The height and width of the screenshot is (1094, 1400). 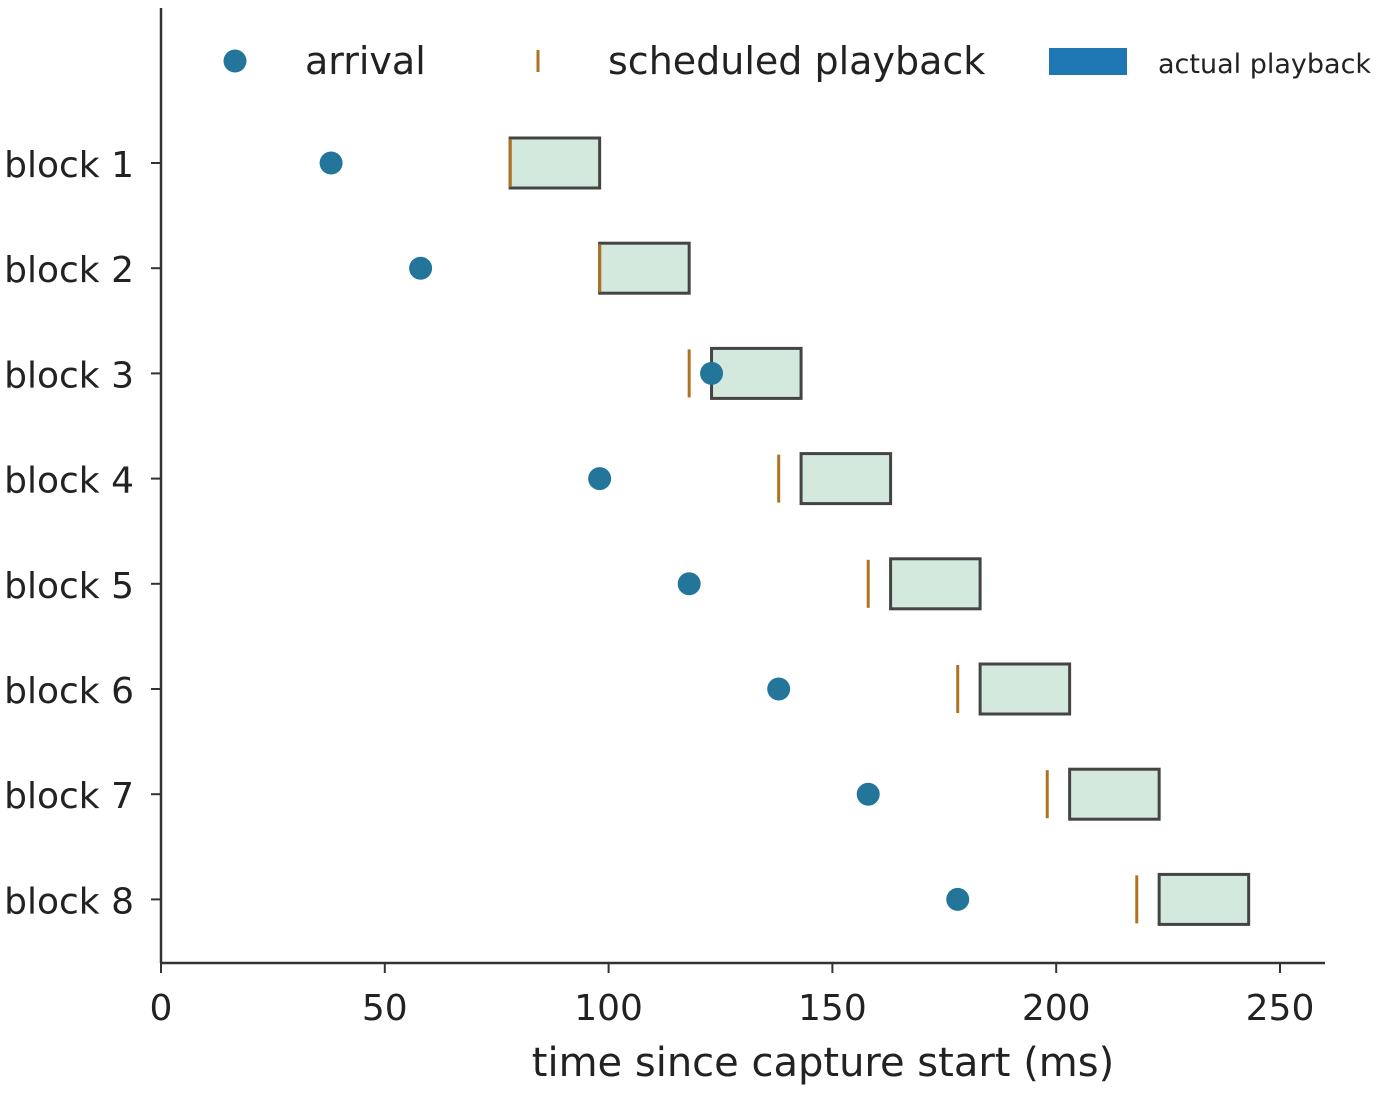 I want to click on y-tick-label: block 2, so click(x=69, y=270).